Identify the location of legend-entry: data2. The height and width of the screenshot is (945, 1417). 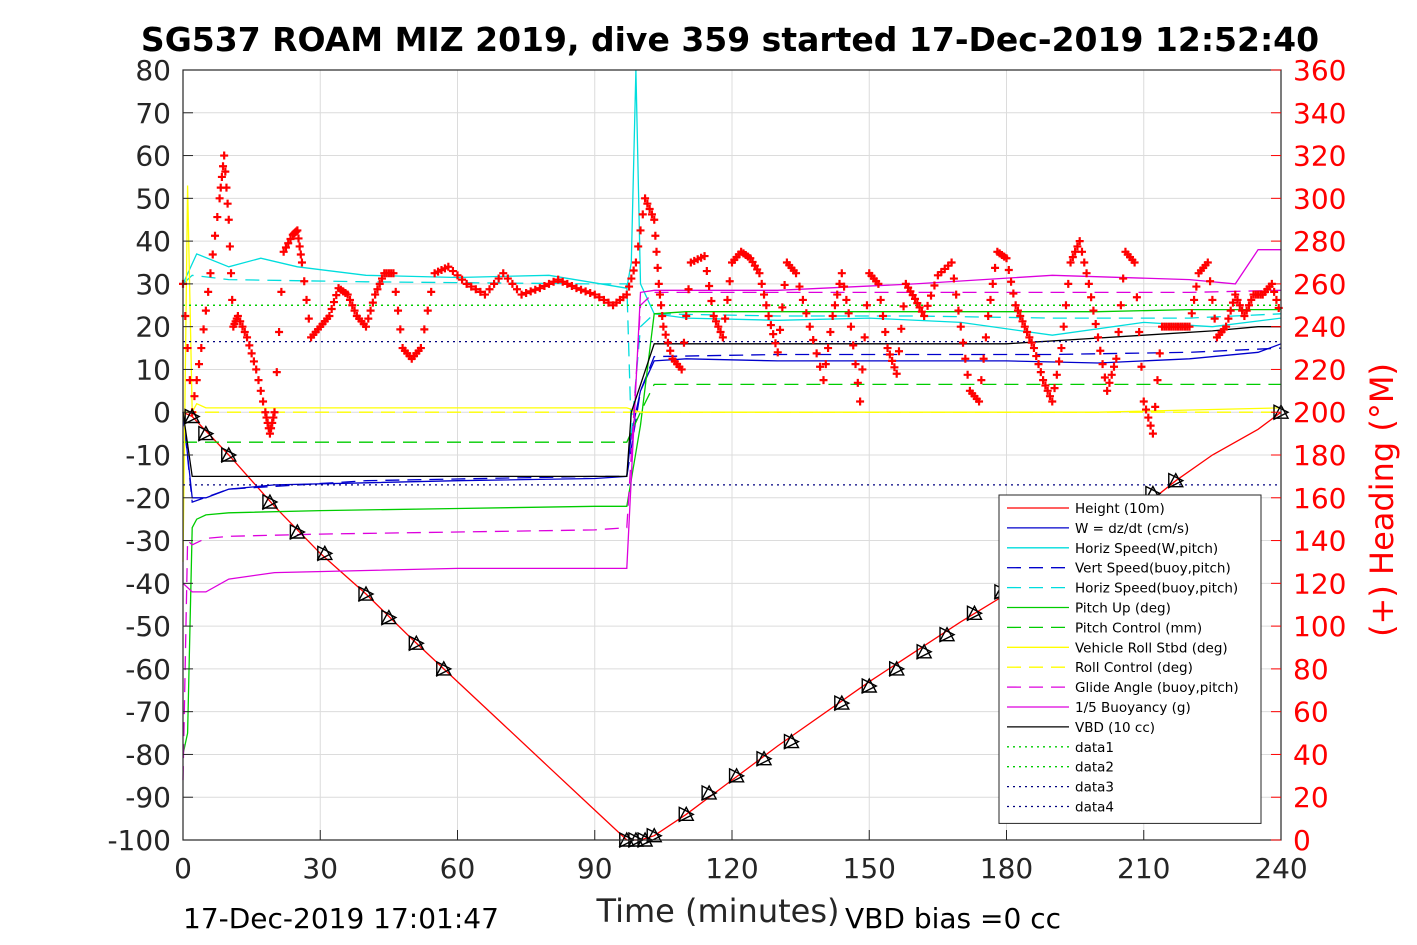
(1094, 768).